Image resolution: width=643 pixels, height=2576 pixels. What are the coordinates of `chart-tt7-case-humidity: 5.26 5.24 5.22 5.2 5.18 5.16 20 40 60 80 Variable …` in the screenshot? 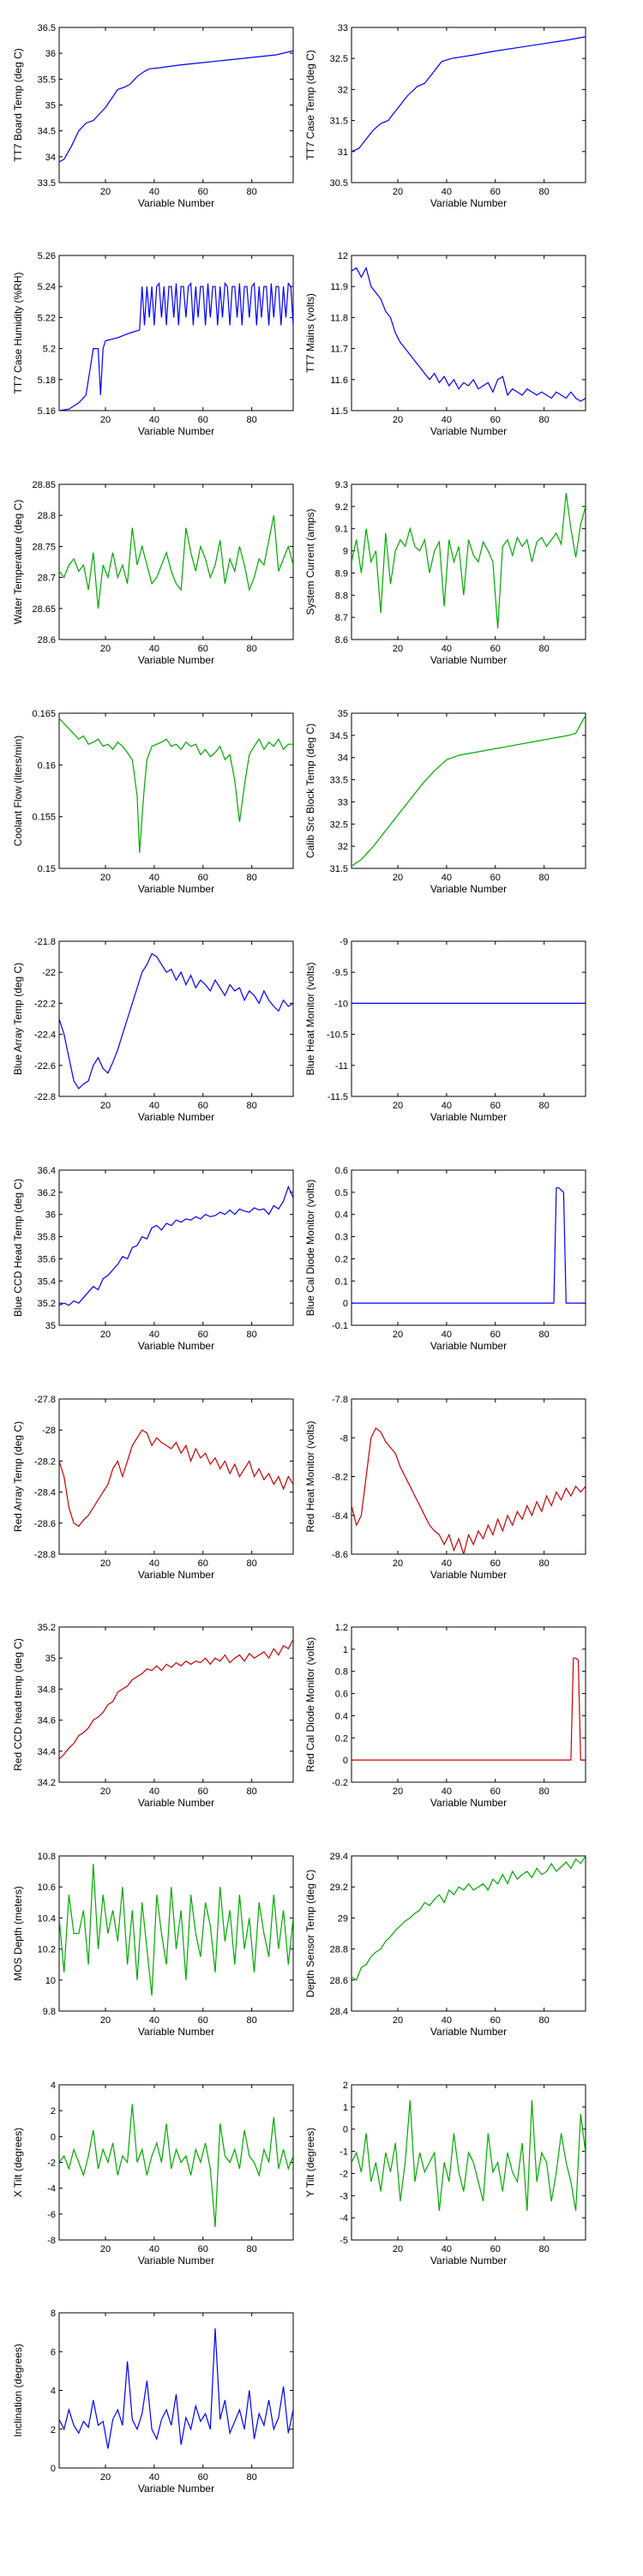 It's located at (153, 344).